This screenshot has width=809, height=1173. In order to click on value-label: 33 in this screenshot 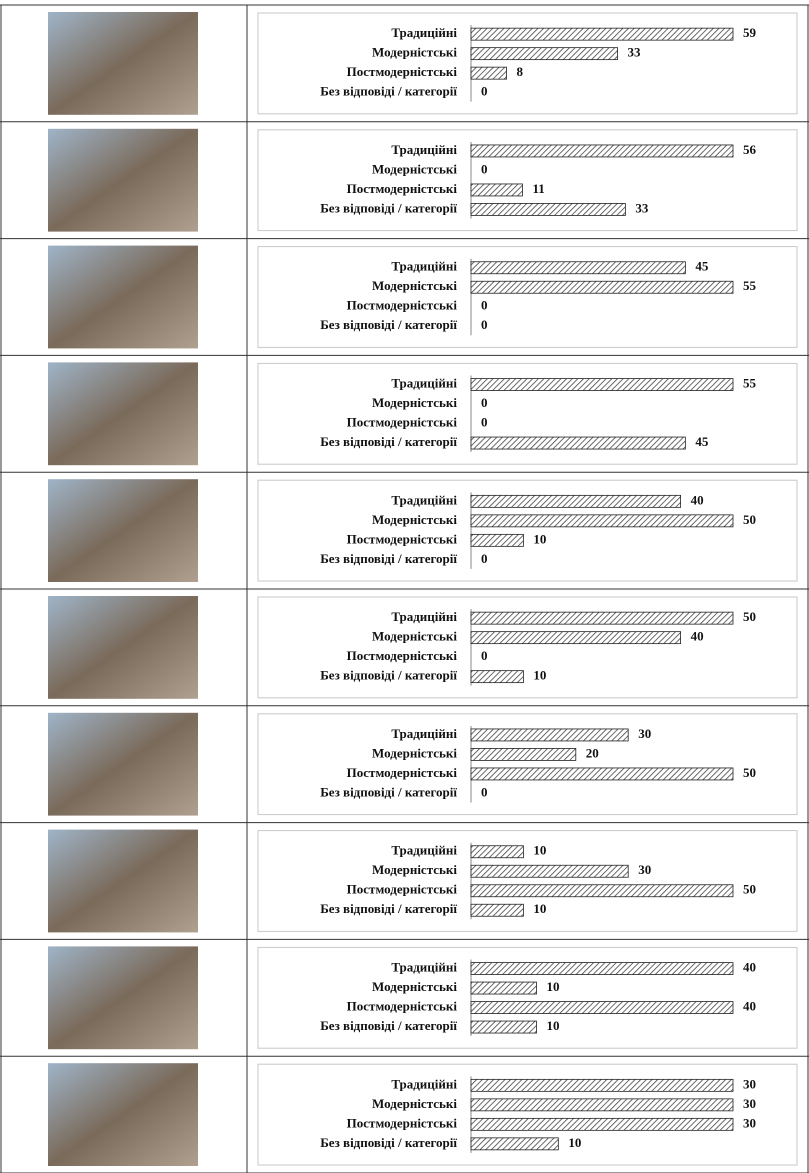, I will do `click(635, 52)`.